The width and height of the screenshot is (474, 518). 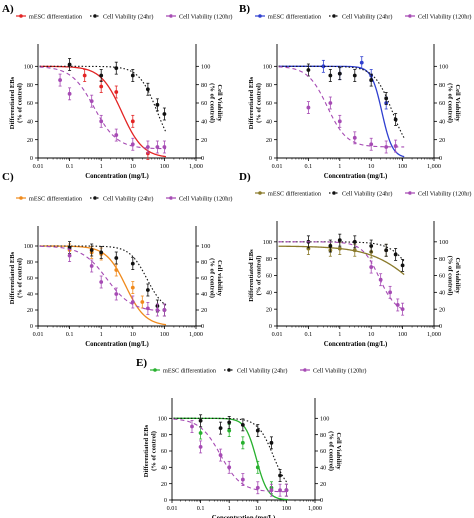 What do you see at coordinates (267, 67) in the screenshot?
I see `y-tick-label-left: 100` at bounding box center [267, 67].